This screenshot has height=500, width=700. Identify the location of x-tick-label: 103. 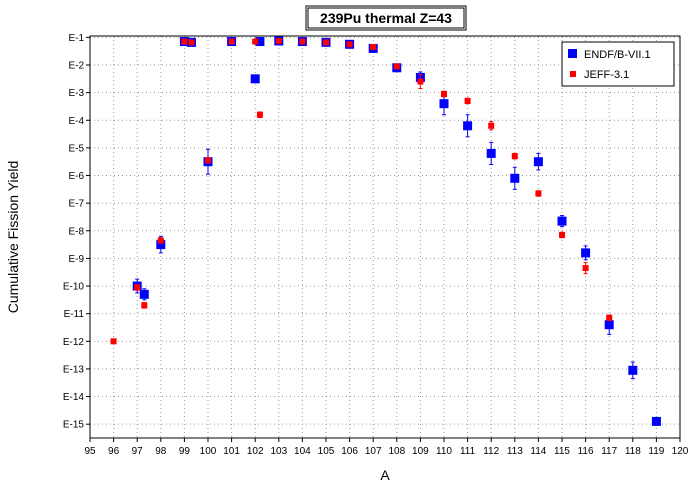
(278, 451).